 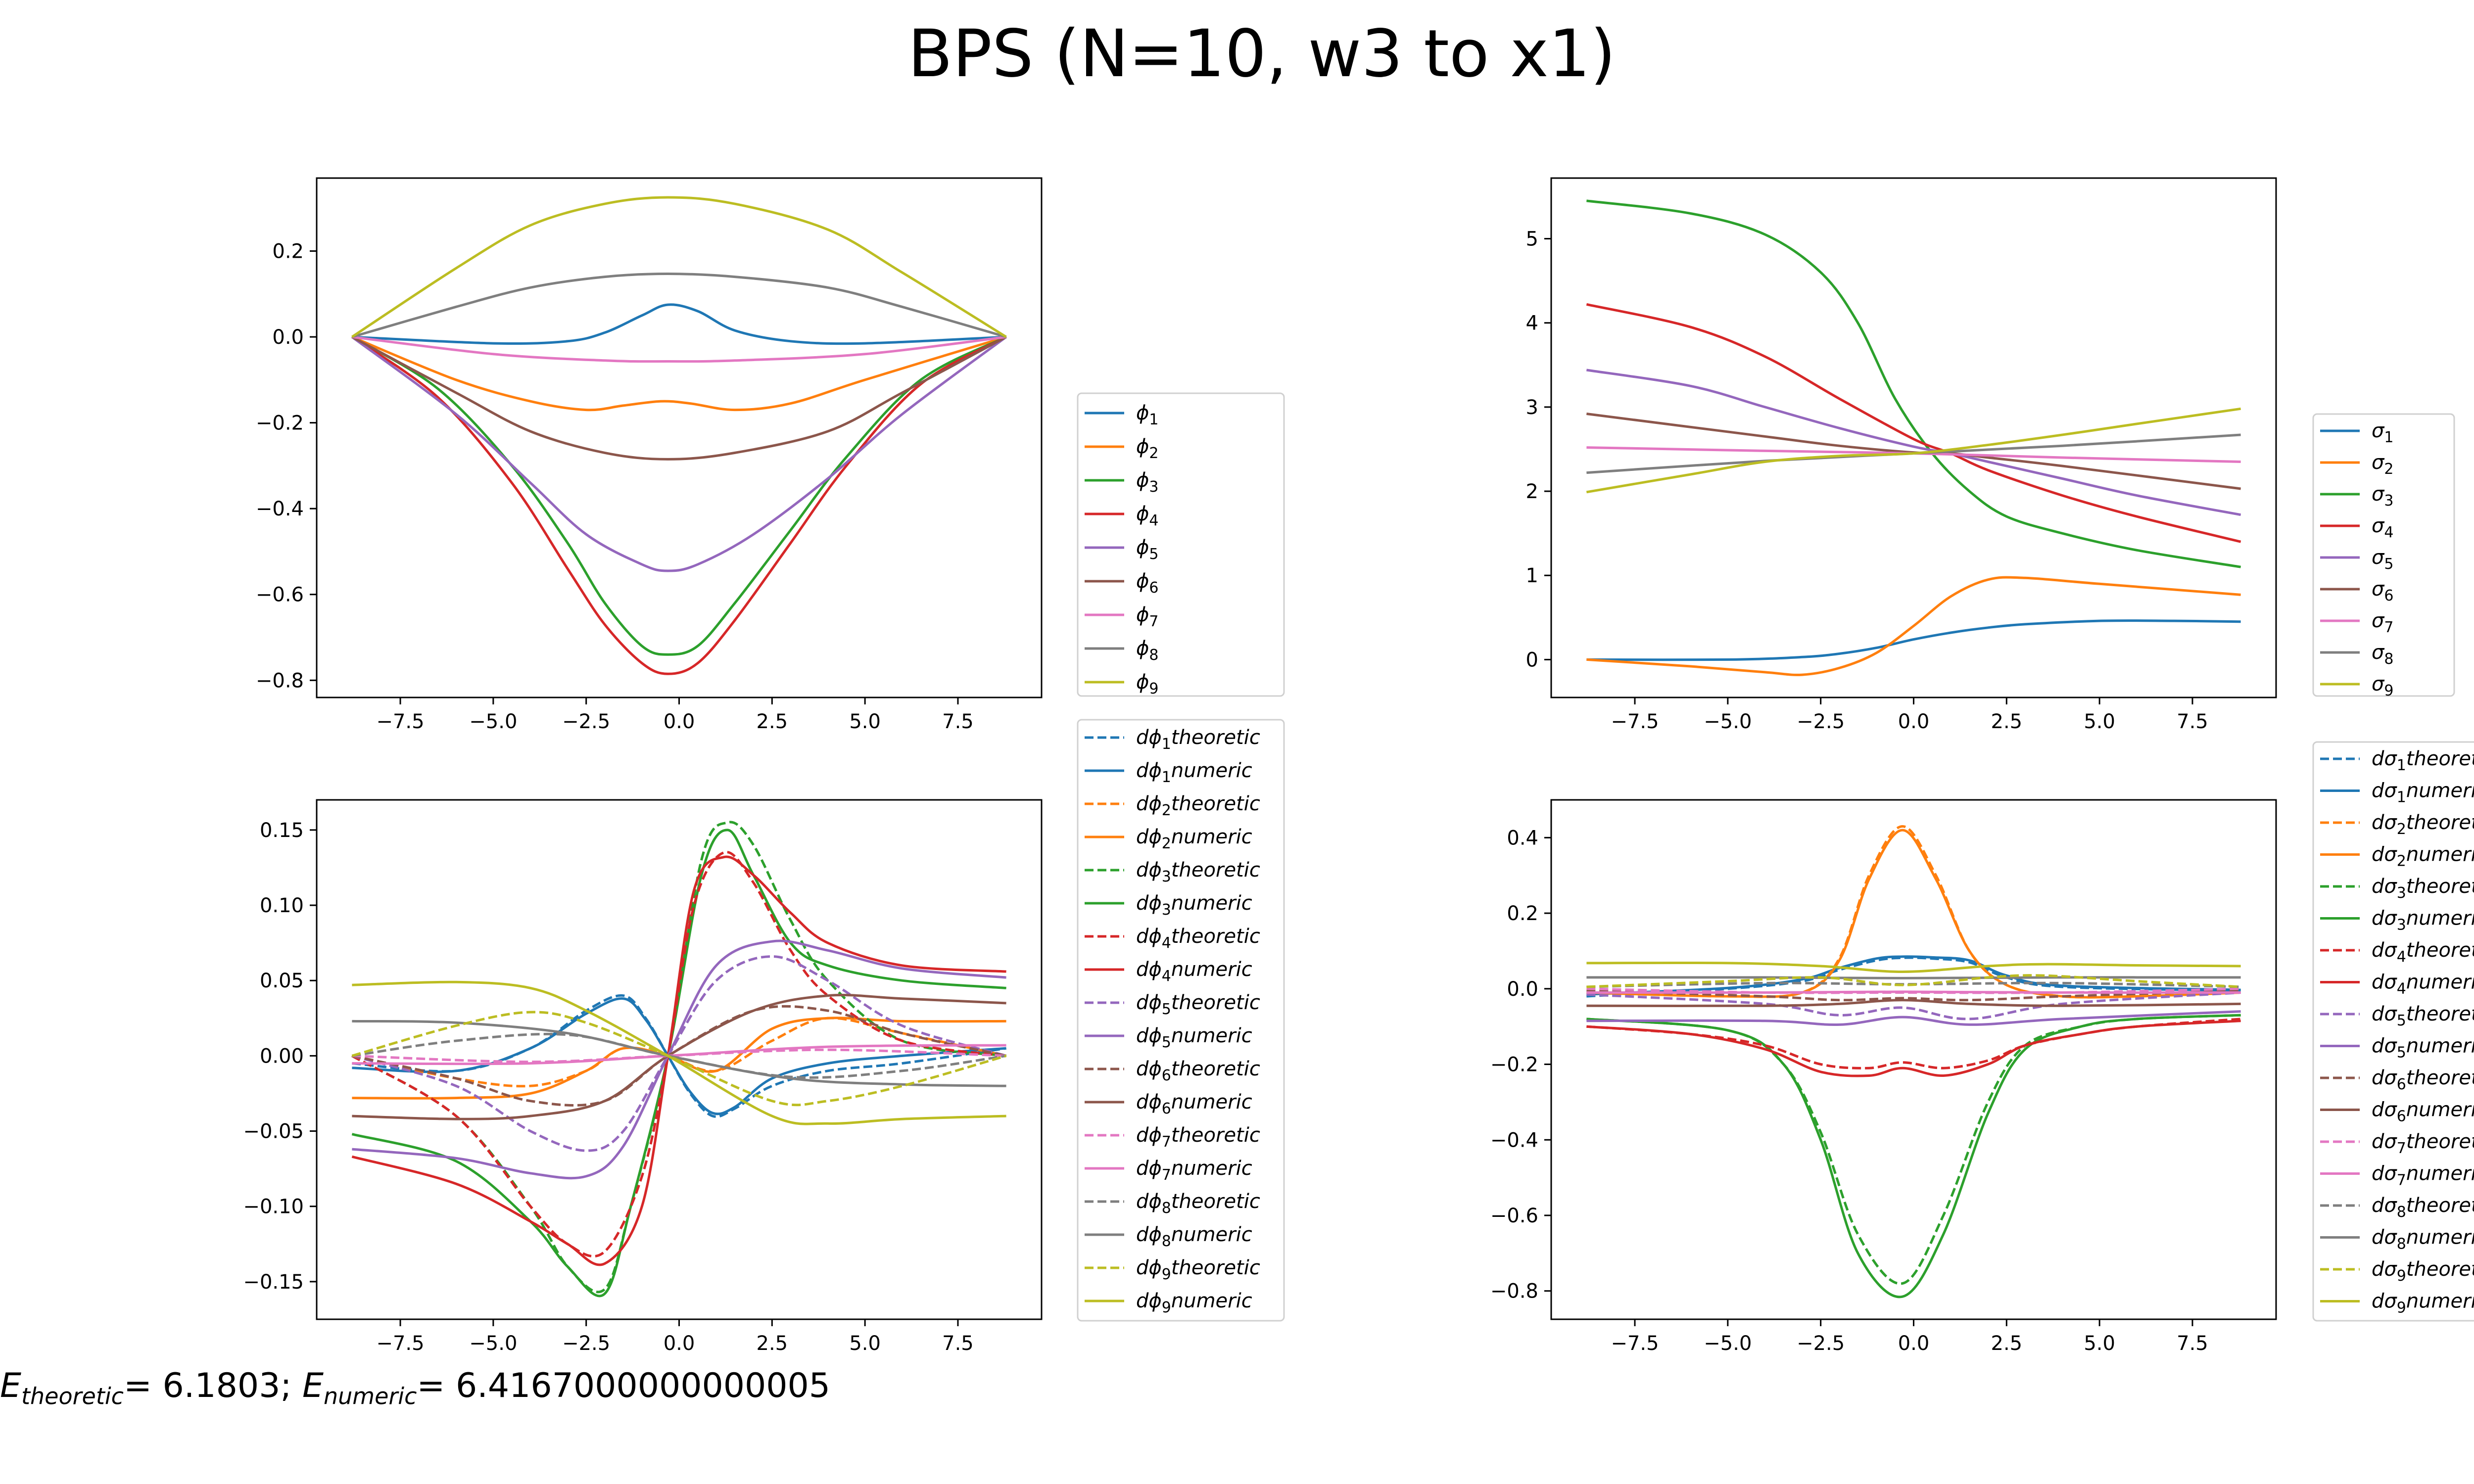 I want to click on legend-label-5: ϕ5, so click(x=1147, y=549).